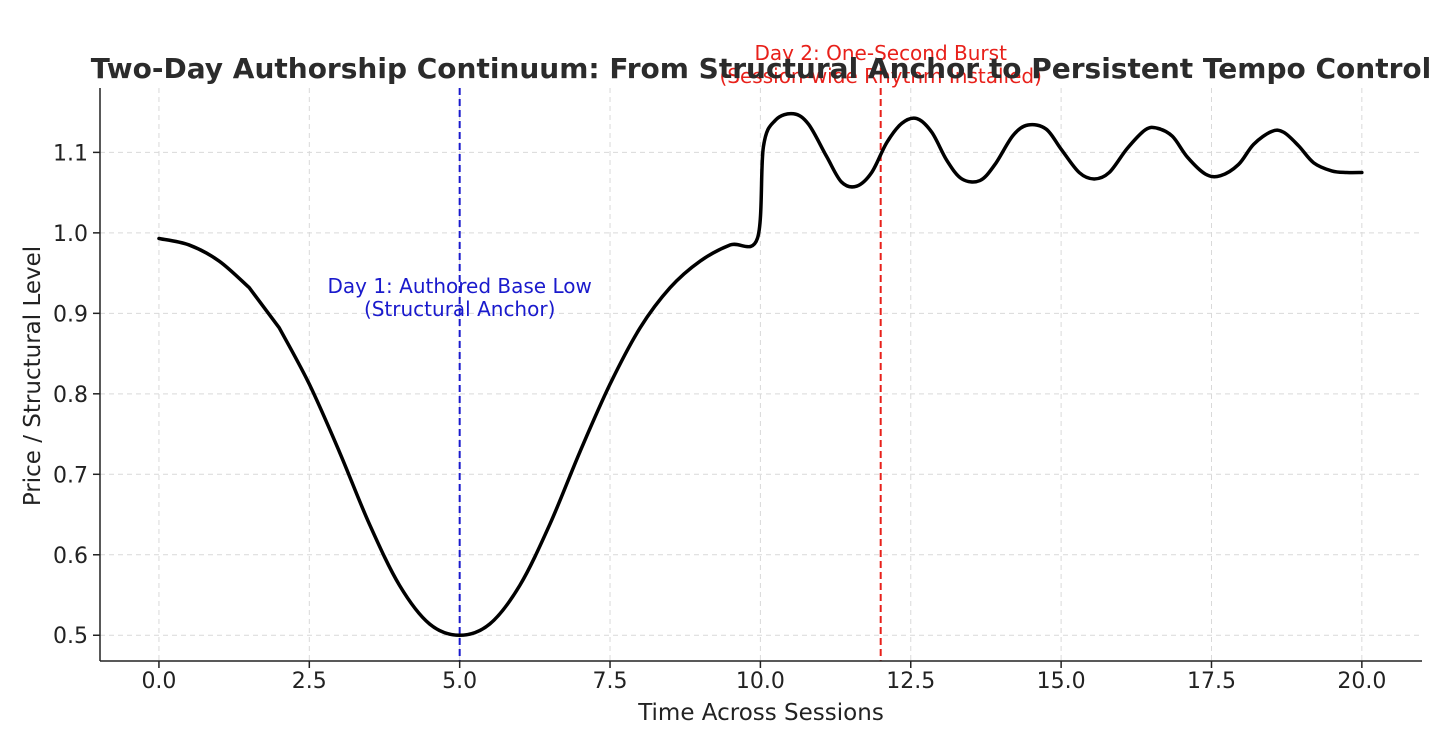  I want to click on y-tick-label: 1.1, so click(70, 153).